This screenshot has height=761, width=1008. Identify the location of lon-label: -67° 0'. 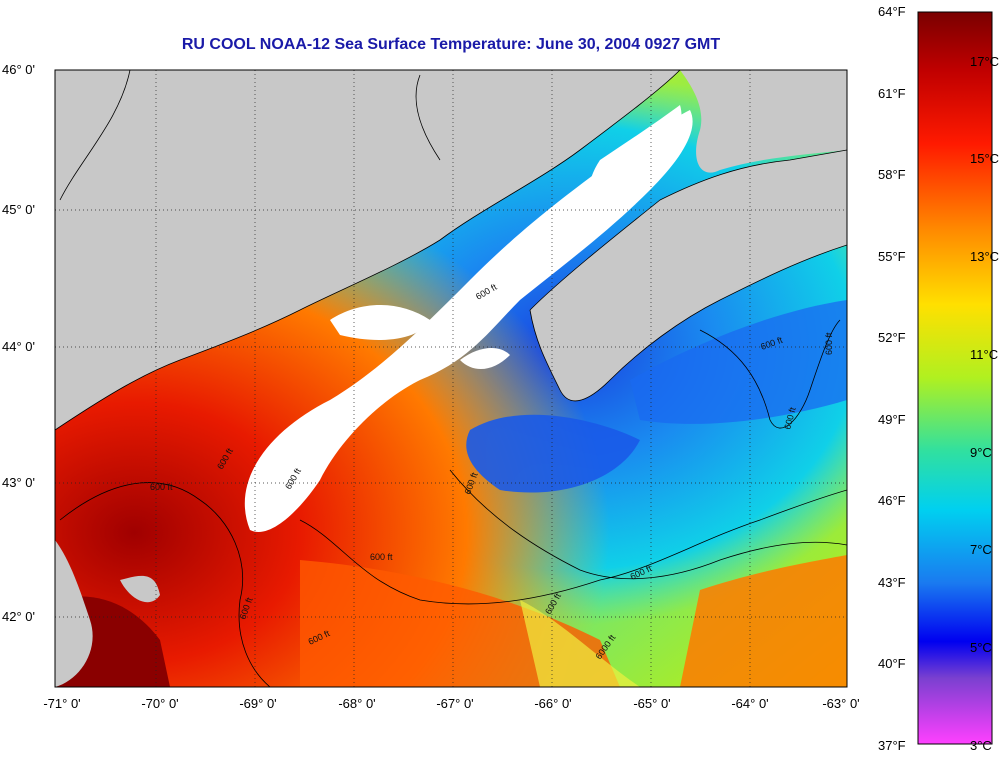
(455, 703).